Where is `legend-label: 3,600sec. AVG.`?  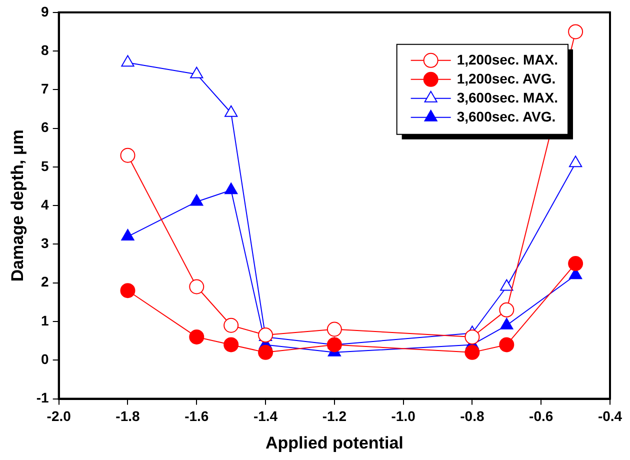 legend-label: 3,600sec. AVG. is located at coordinates (506, 116).